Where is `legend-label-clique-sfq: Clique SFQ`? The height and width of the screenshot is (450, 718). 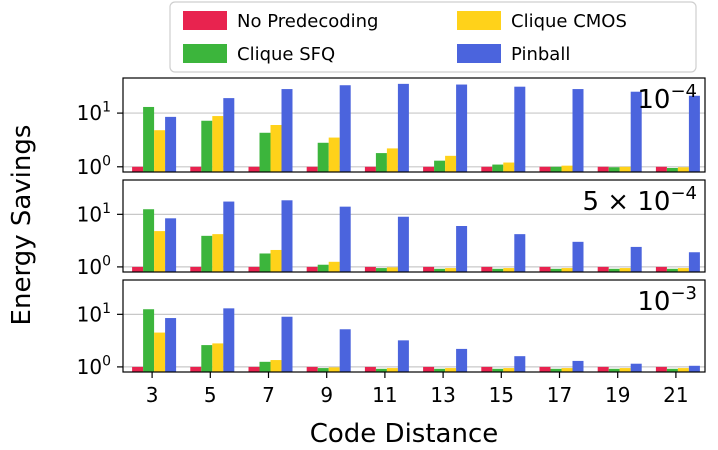
legend-label-clique-sfq: Clique SFQ is located at coordinates (286, 54).